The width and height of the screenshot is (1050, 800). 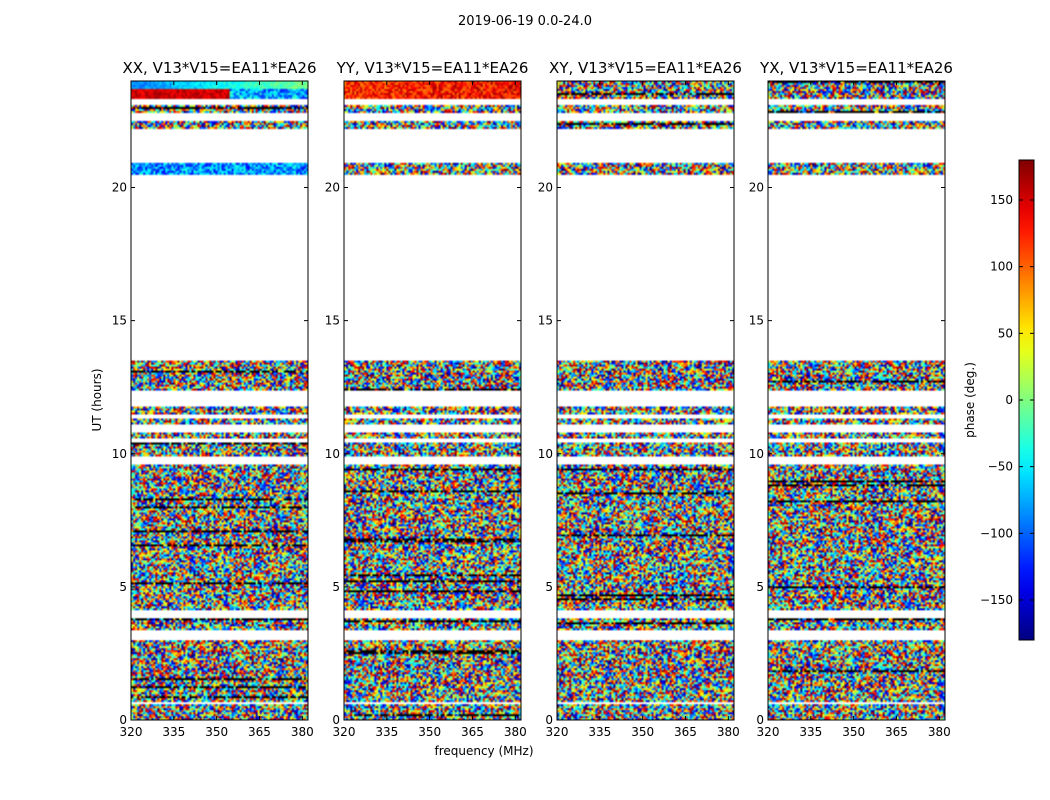 What do you see at coordinates (996, 600) in the screenshot?
I see `colorbar-tick-label: −150` at bounding box center [996, 600].